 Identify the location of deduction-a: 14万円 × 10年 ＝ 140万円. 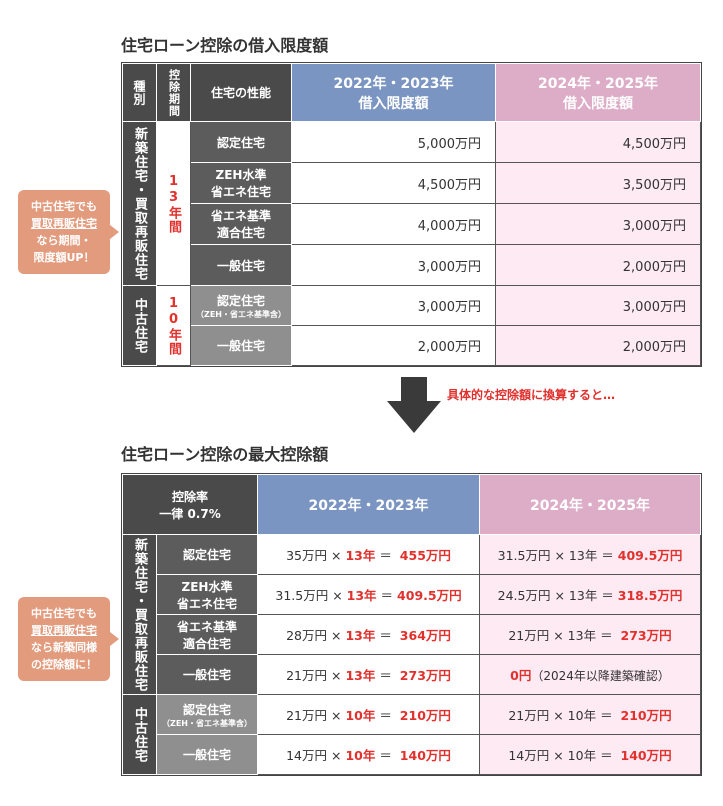
(368, 754).